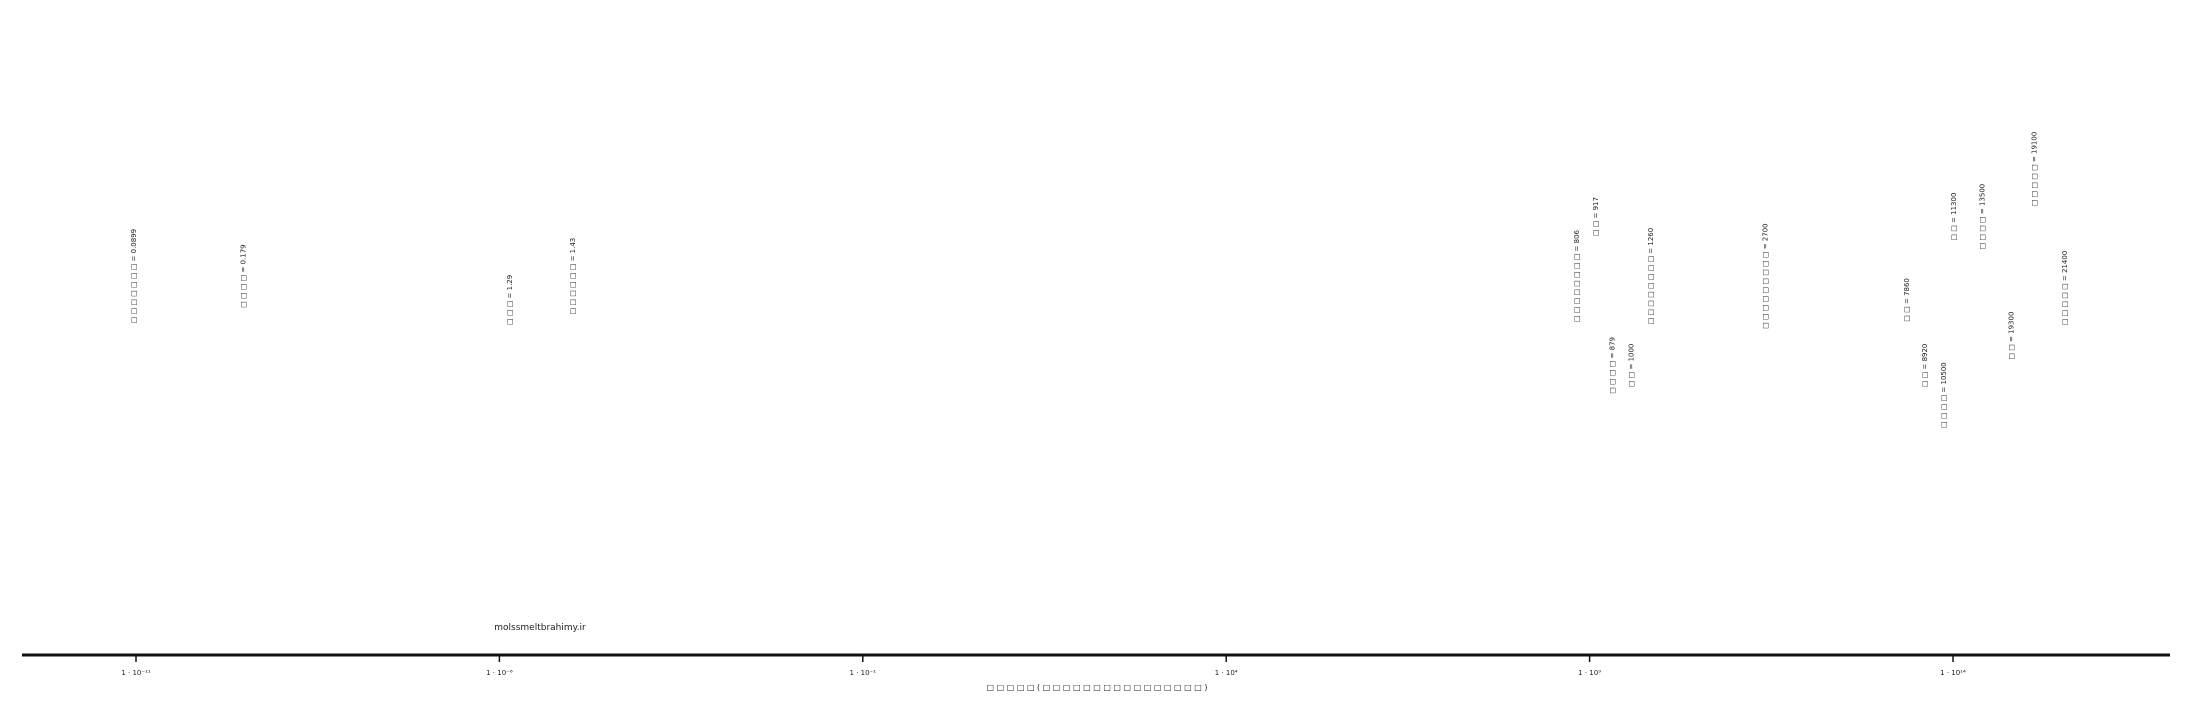 The width and height of the screenshot is (2185, 708). Describe the element at coordinates (499, 673) in the screenshot. I see `x-tick-label: 1 · 10⁻⁶` at that location.